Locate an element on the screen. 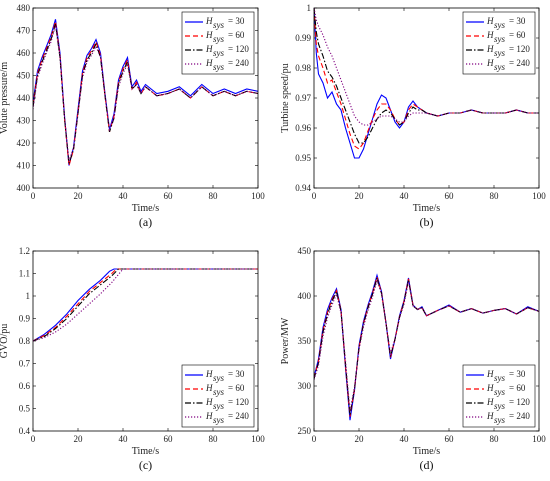  y-tick-label: 0.97 is located at coordinates (303, 98).